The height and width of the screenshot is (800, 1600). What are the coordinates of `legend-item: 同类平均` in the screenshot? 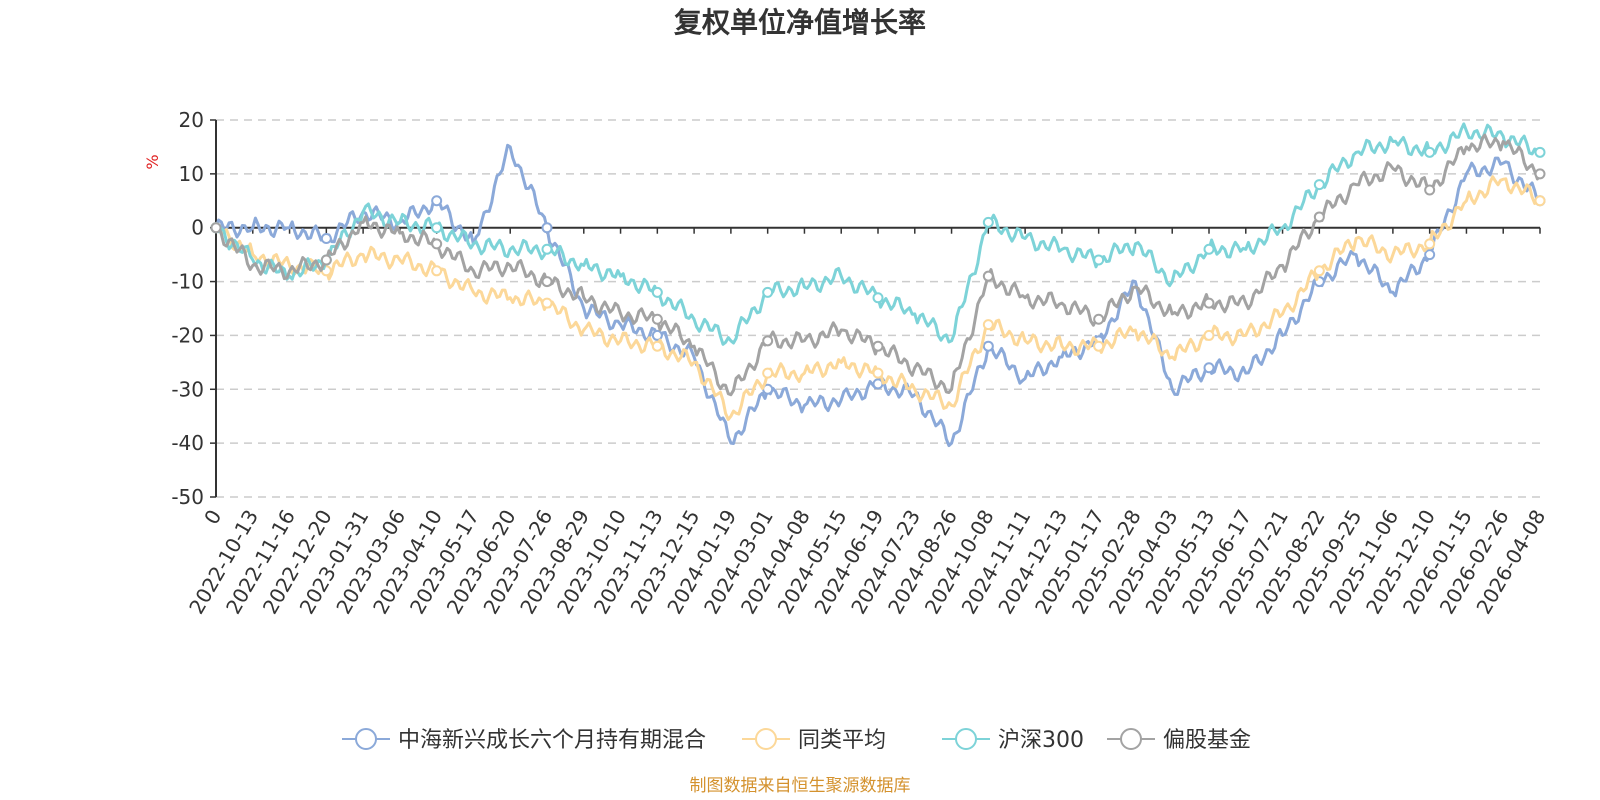 It's located at (814, 740).